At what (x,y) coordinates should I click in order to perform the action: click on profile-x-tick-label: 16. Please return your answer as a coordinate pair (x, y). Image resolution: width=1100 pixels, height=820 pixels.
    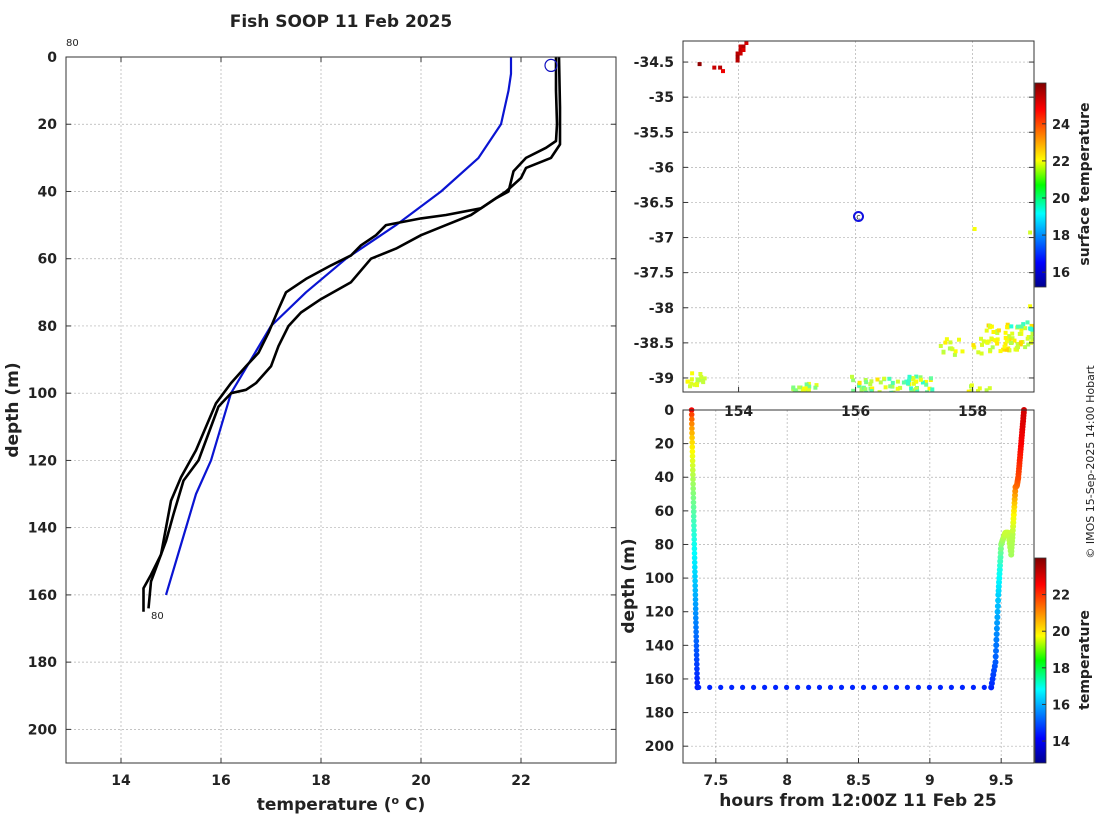
    Looking at the image, I should click on (220, 781).